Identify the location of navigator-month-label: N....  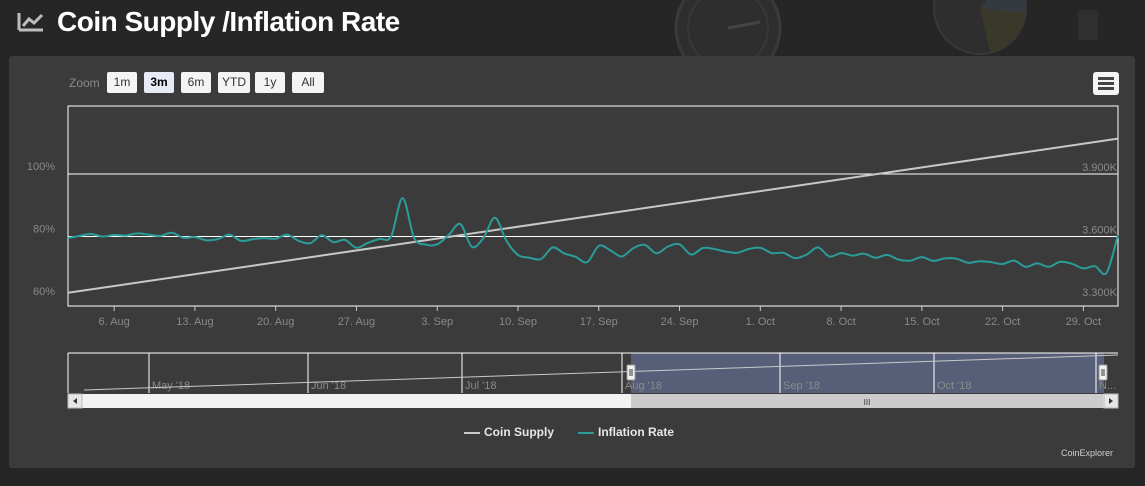
(1107, 386).